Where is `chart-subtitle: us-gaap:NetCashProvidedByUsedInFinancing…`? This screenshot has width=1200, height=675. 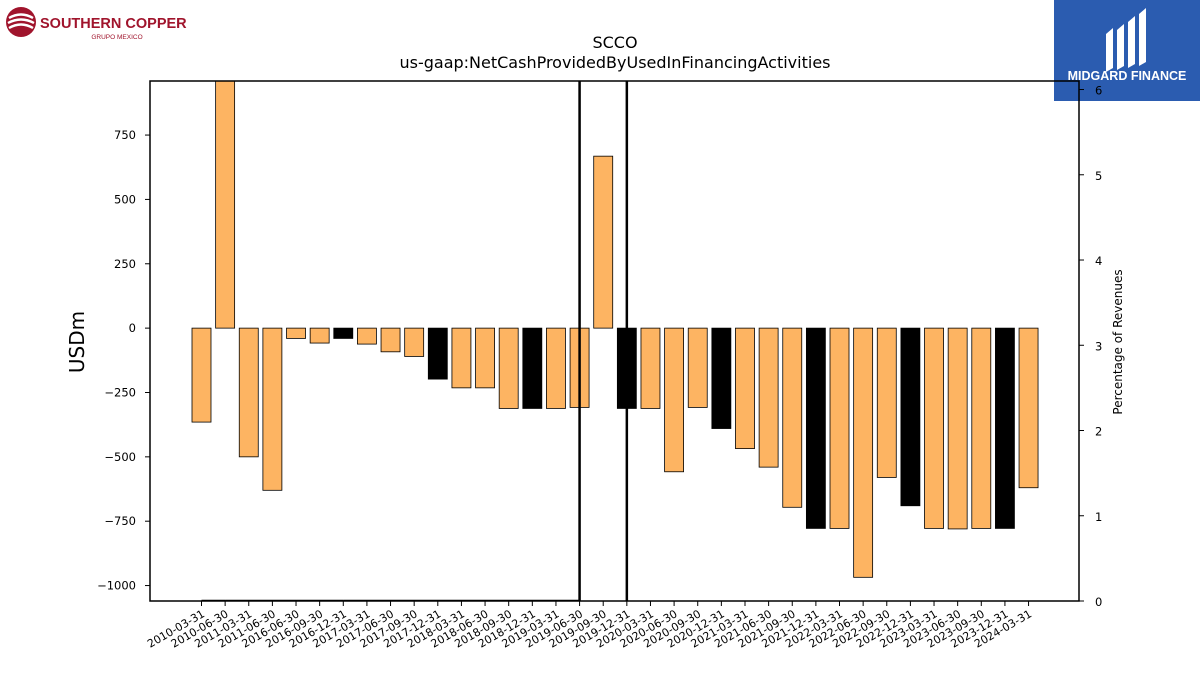
chart-subtitle: us-gaap:NetCashProvidedByUsedInFinancing… is located at coordinates (614, 62).